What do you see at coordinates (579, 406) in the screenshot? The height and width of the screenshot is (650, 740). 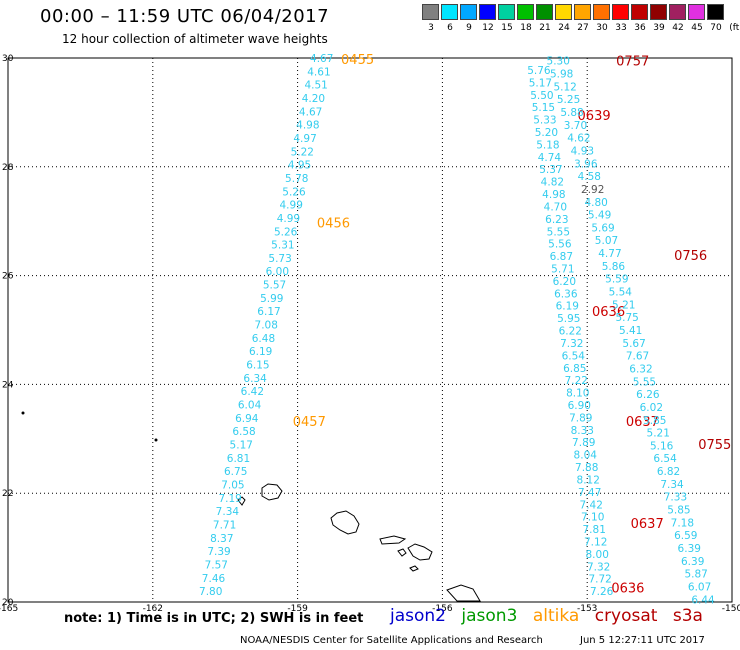 I see `swh-value: 6.90` at bounding box center [579, 406].